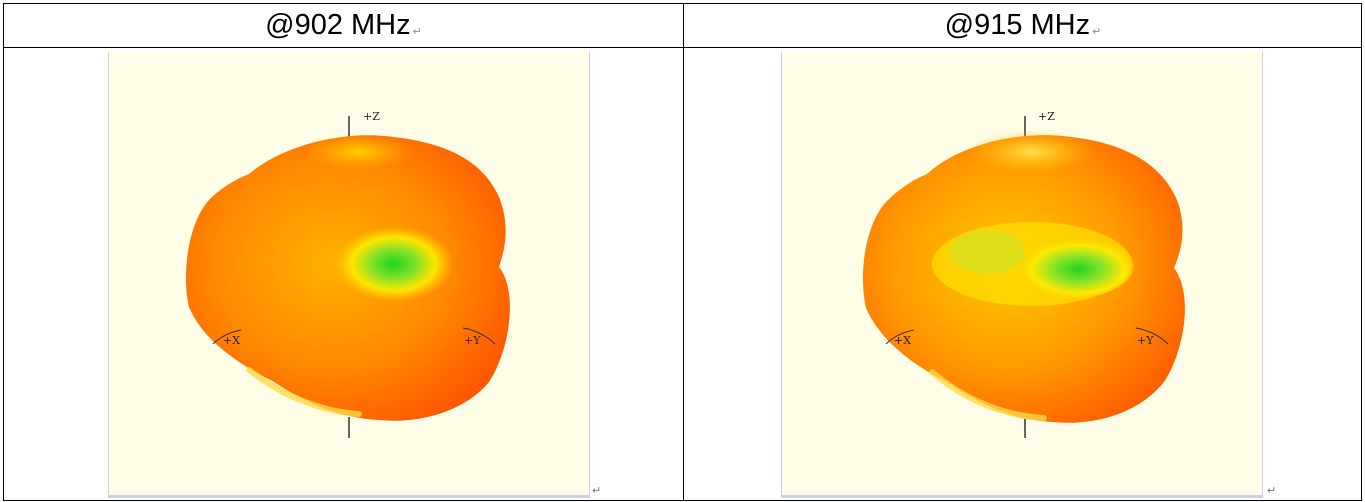 The image size is (1365, 502). I want to click on header-cell-902: @902 MHz ↵, so click(343, 25).